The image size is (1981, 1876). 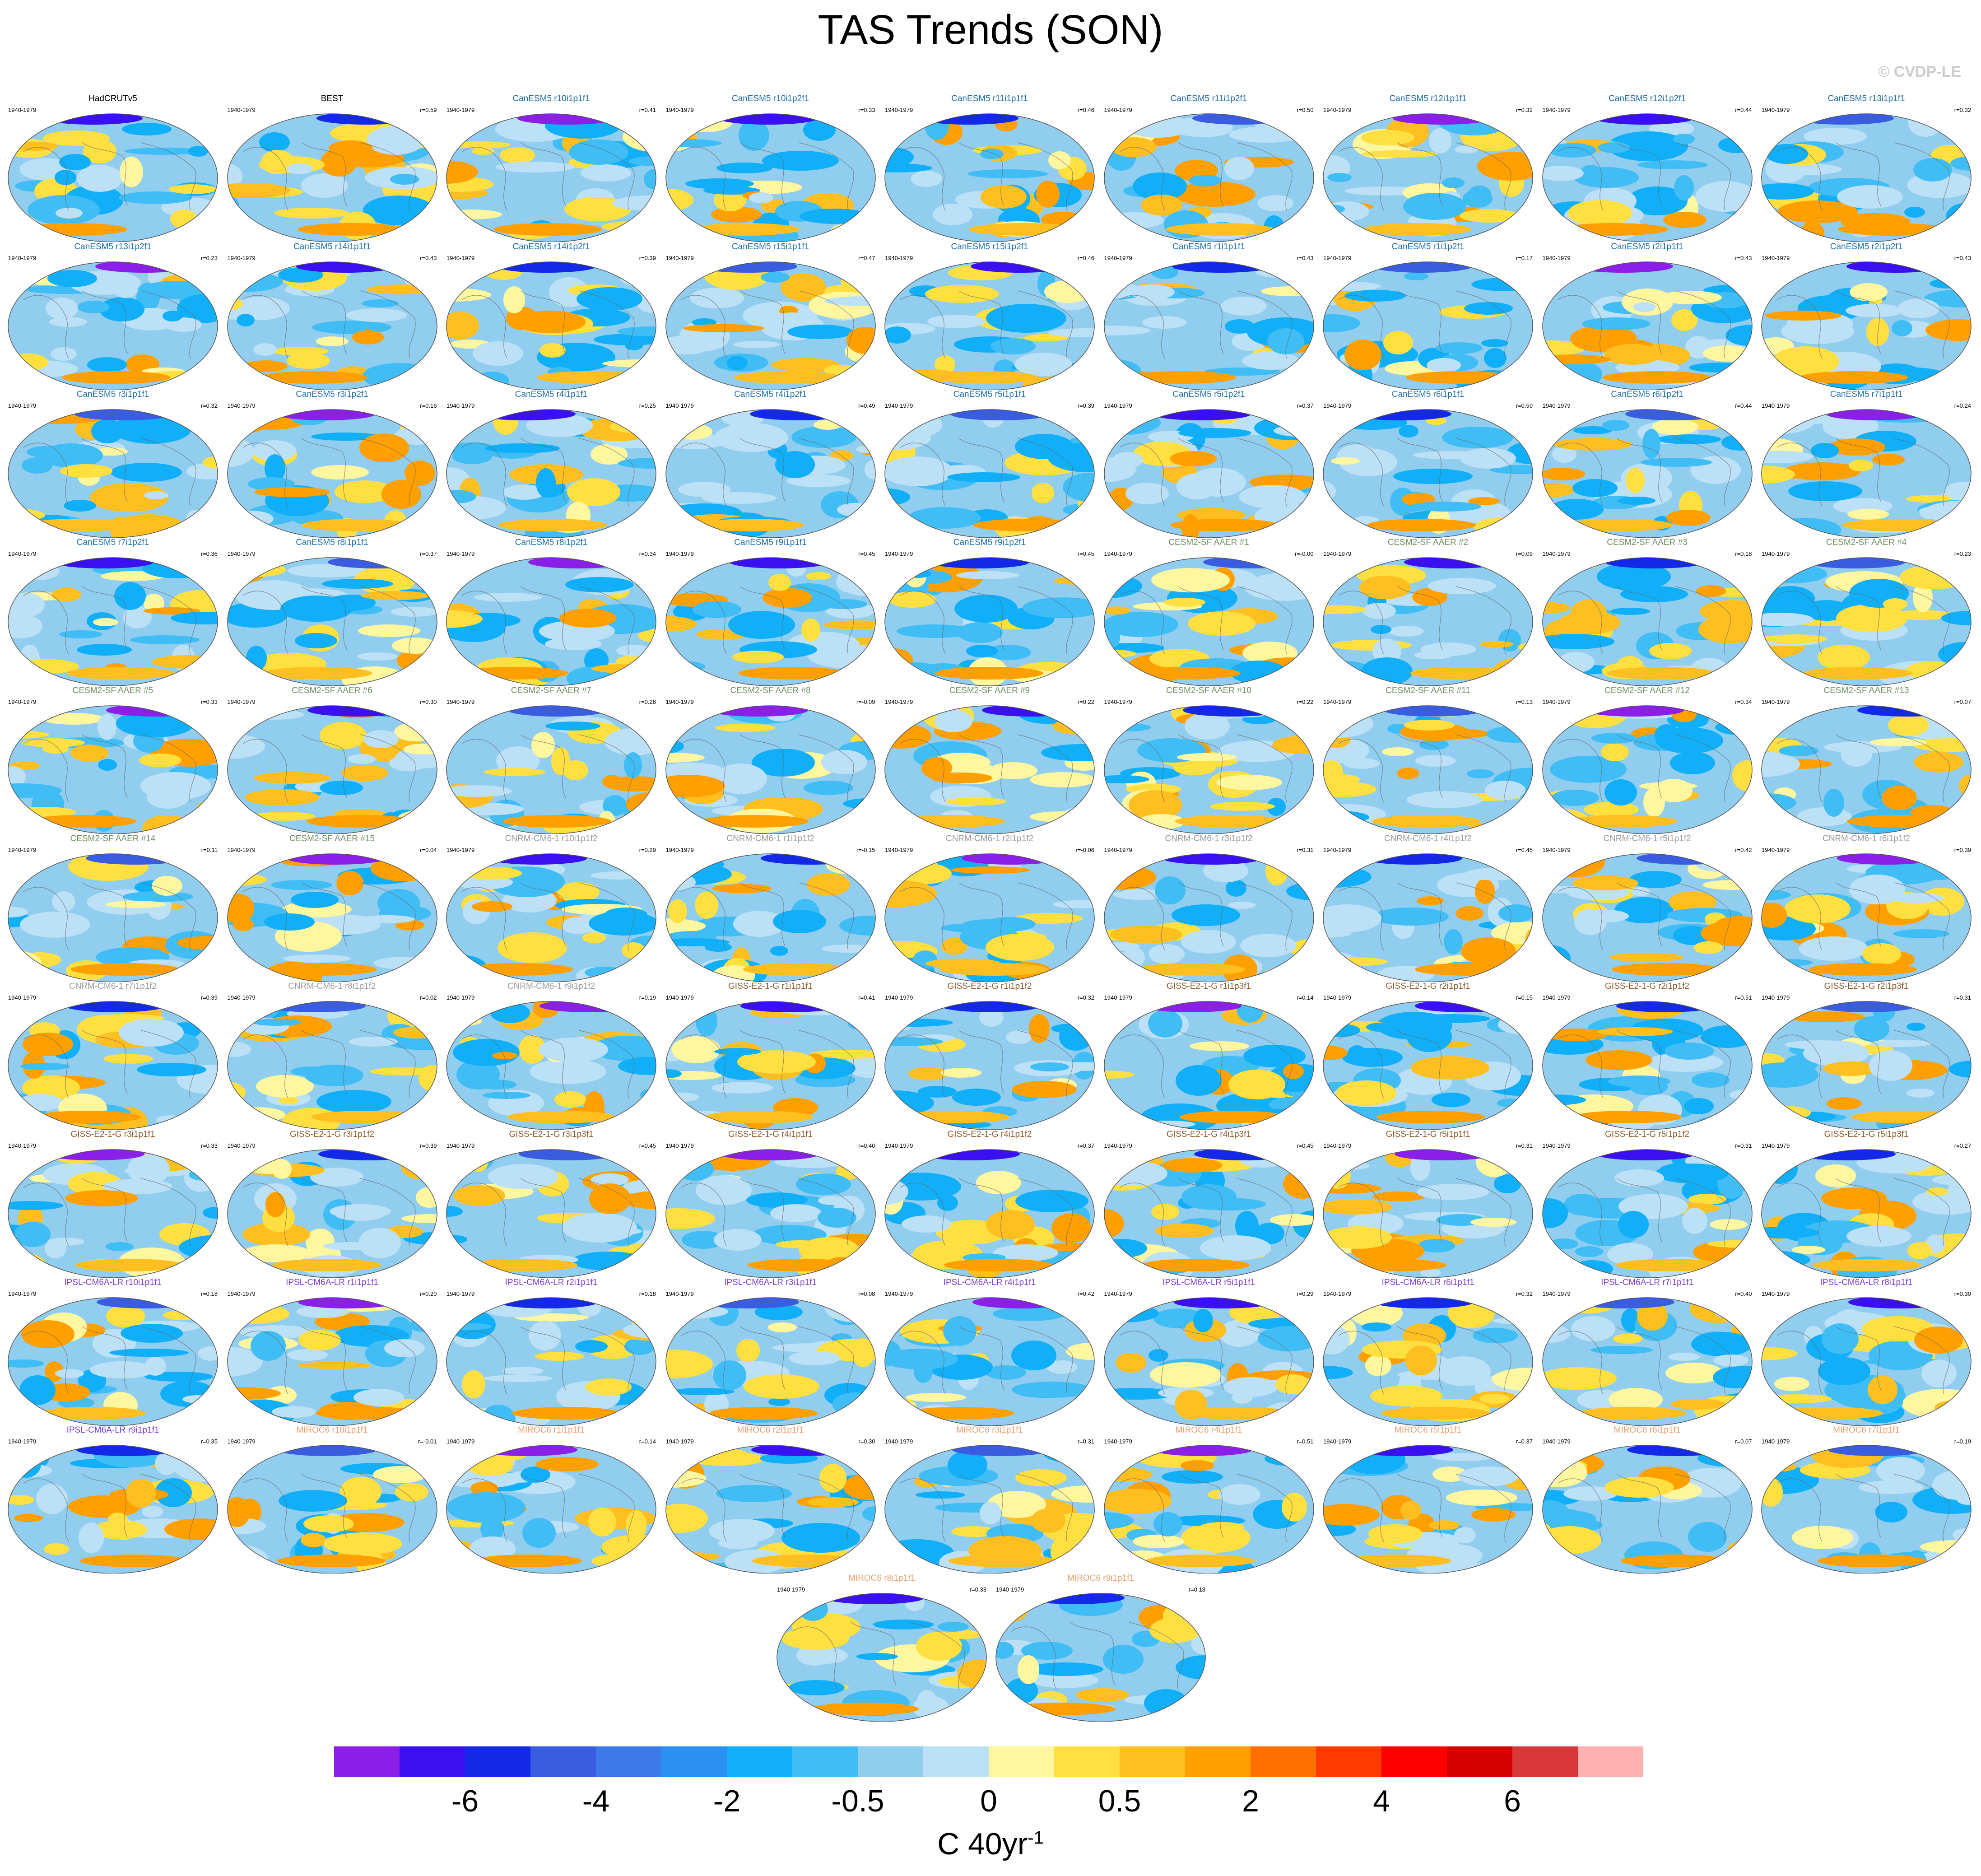 I want to click on panel-title: MIROC6 r7i1p1f1, so click(x=1866, y=1430).